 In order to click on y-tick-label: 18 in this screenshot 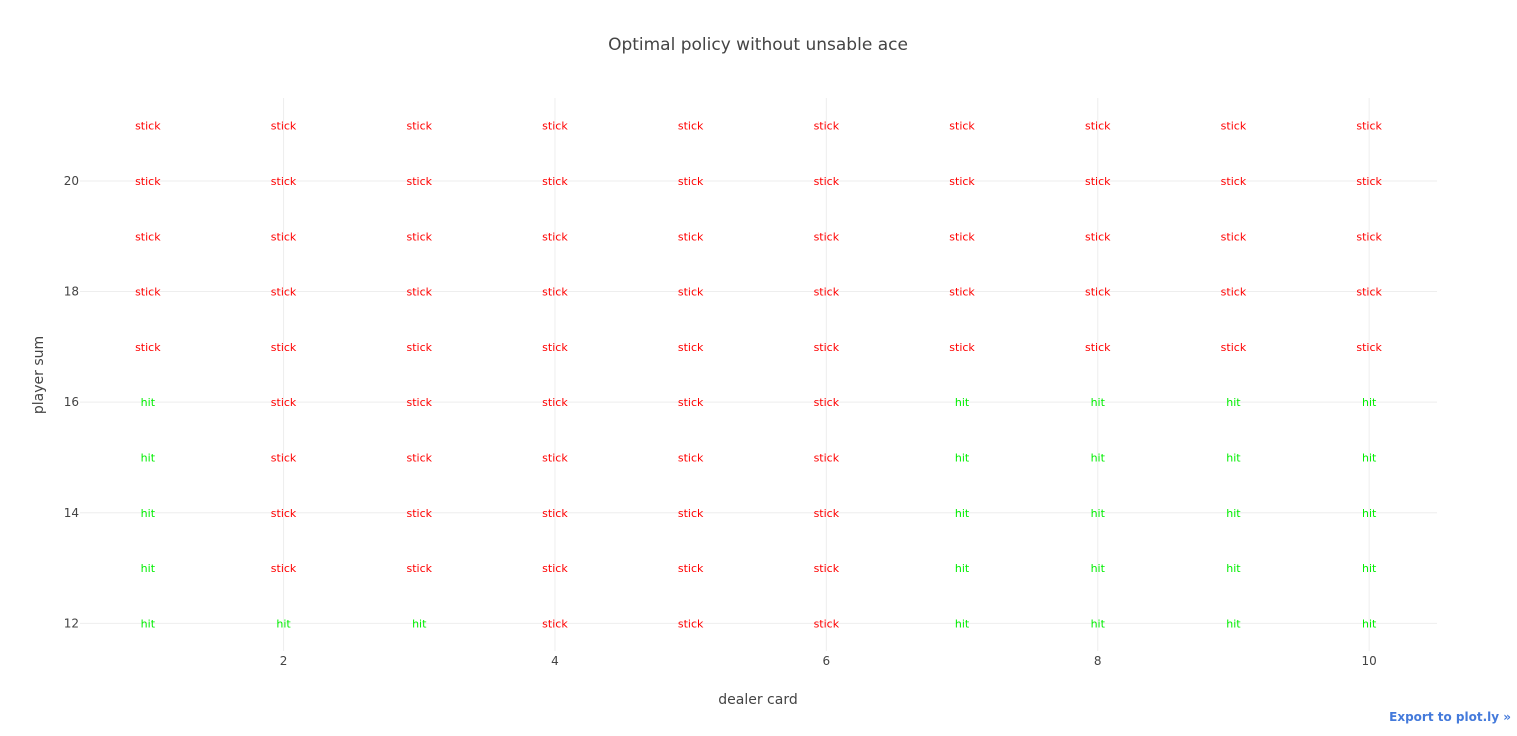, I will do `click(71, 292)`.